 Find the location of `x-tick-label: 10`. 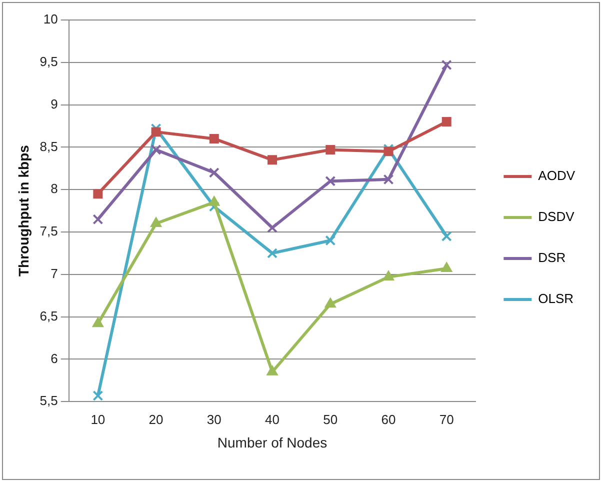

x-tick-label: 10 is located at coordinates (98, 419).